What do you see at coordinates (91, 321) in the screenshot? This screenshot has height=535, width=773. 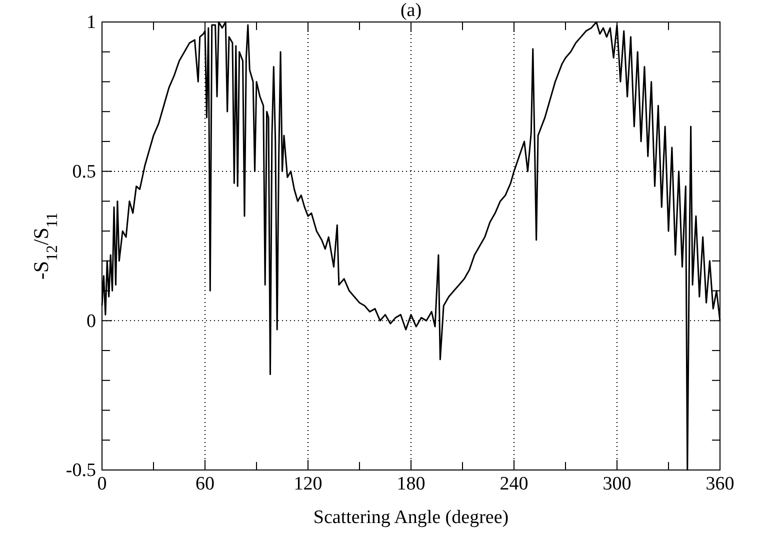 I see `y-tick-label: 0` at bounding box center [91, 321].